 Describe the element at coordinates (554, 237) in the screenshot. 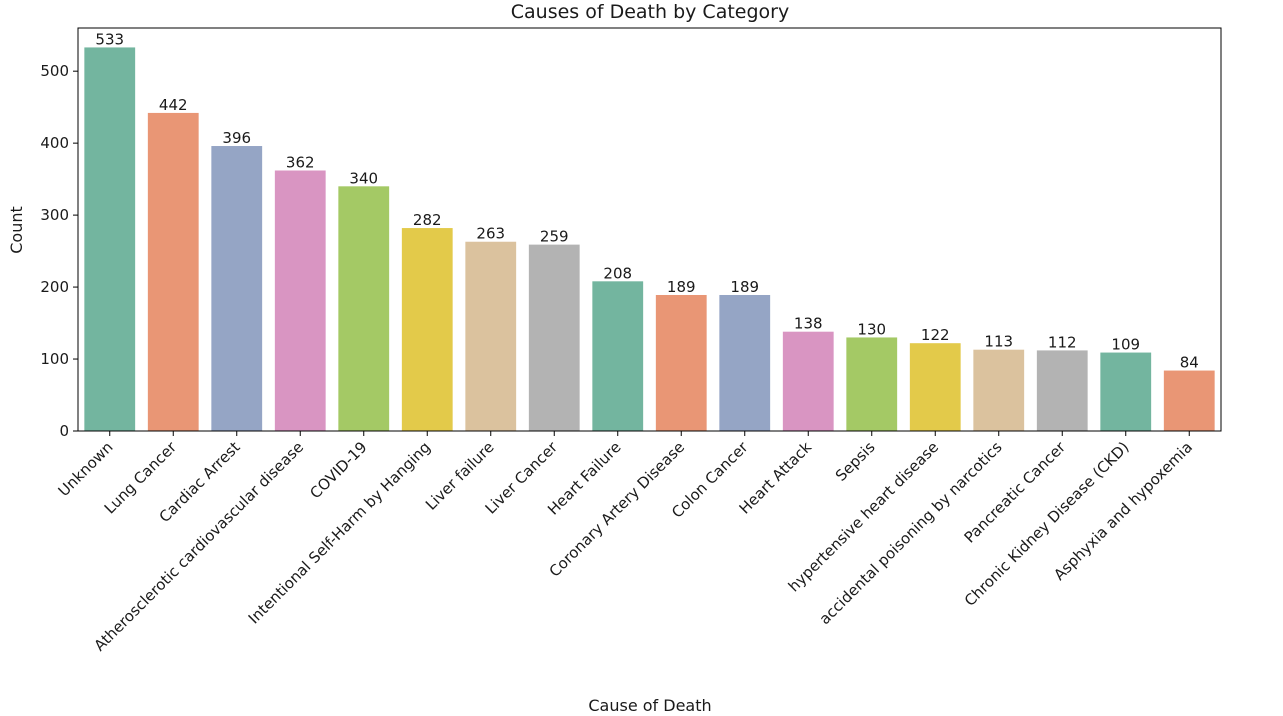

I see `bar-value-label: 259` at that location.